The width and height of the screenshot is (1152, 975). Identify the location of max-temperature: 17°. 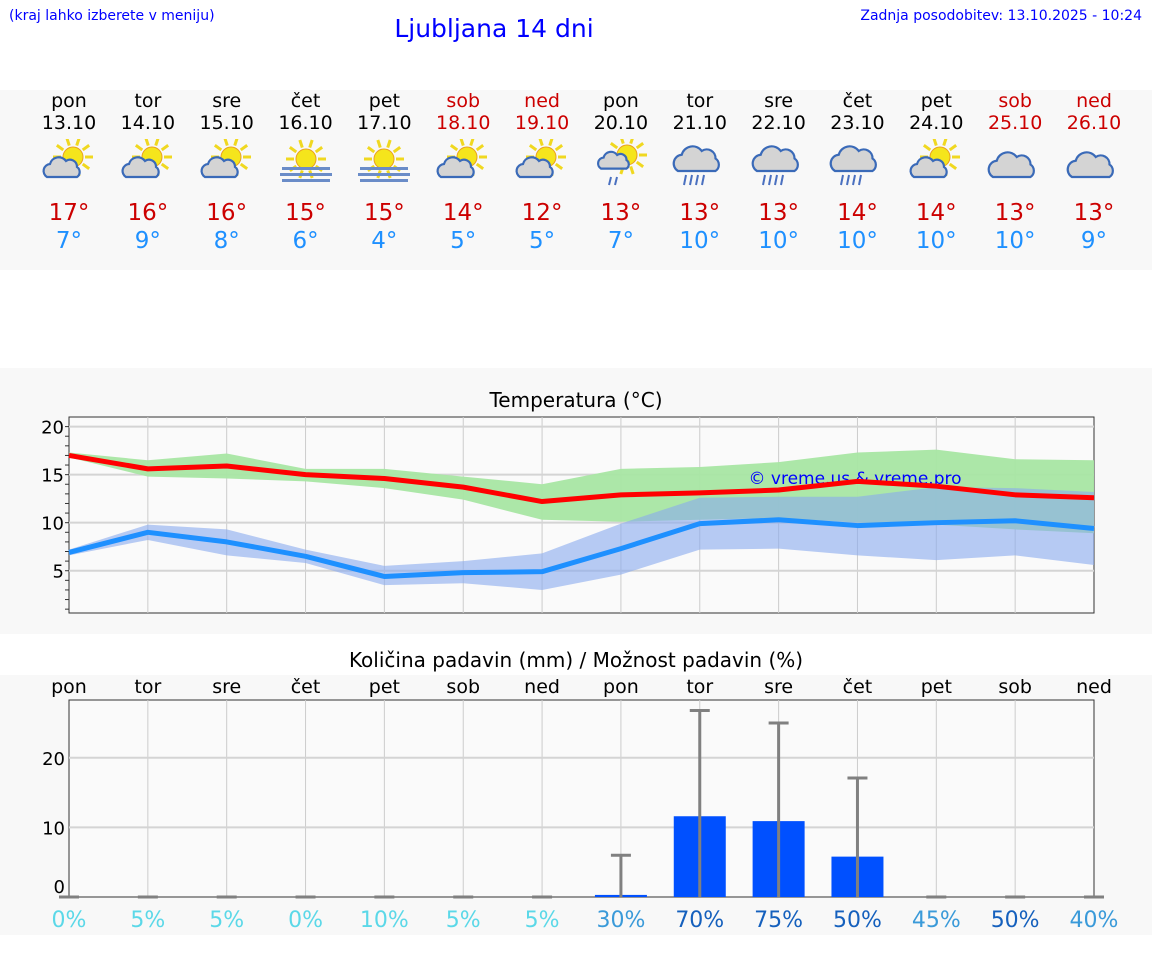
(69, 213).